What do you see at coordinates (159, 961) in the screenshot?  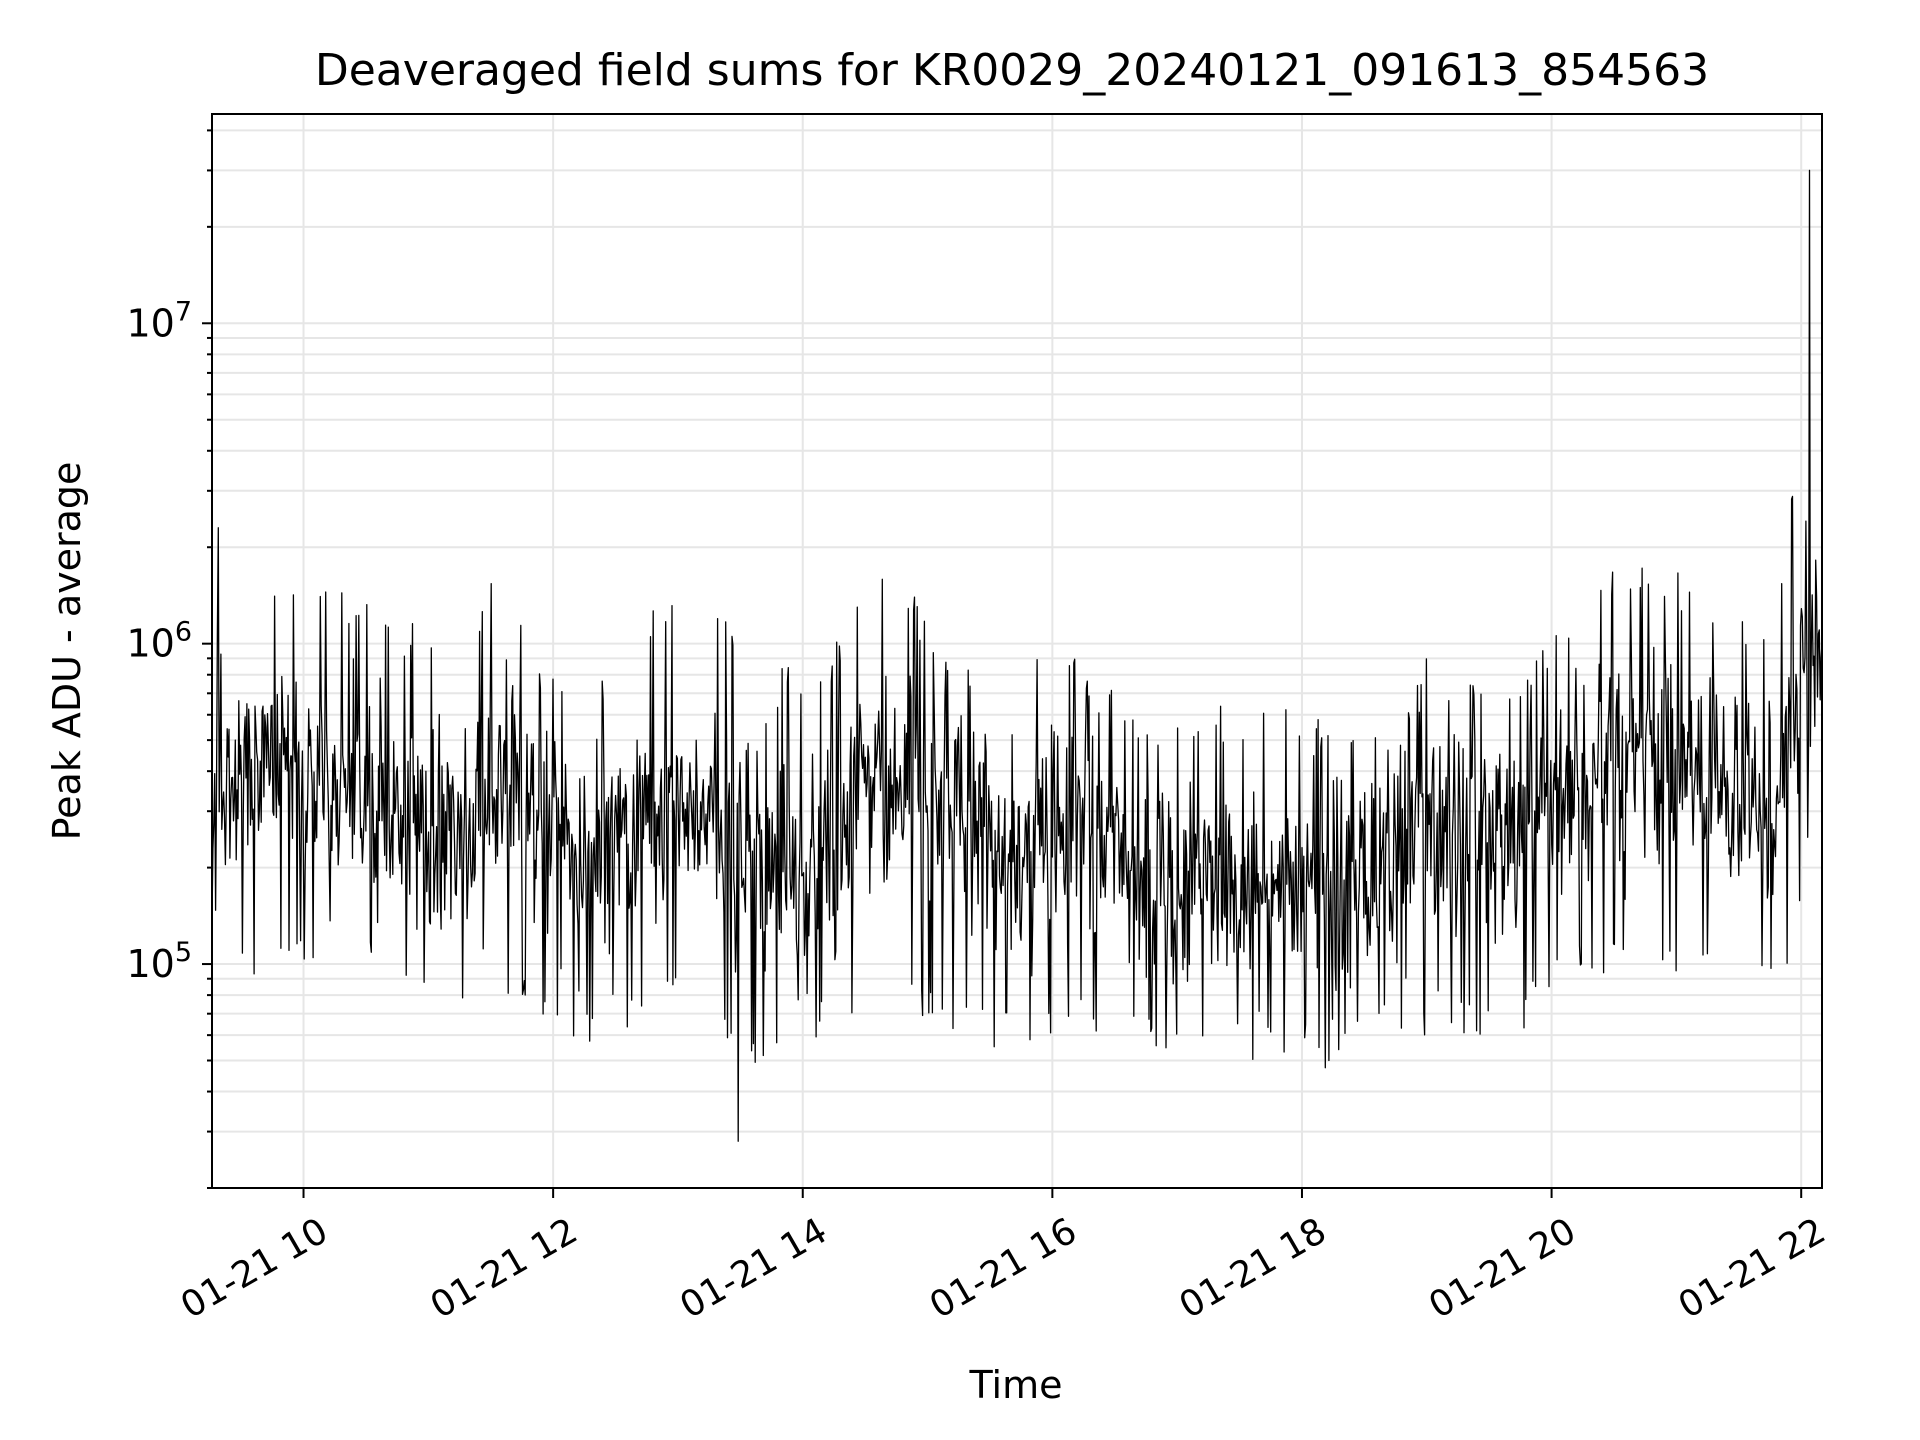 I see `y-tick-label: 105` at bounding box center [159, 961].